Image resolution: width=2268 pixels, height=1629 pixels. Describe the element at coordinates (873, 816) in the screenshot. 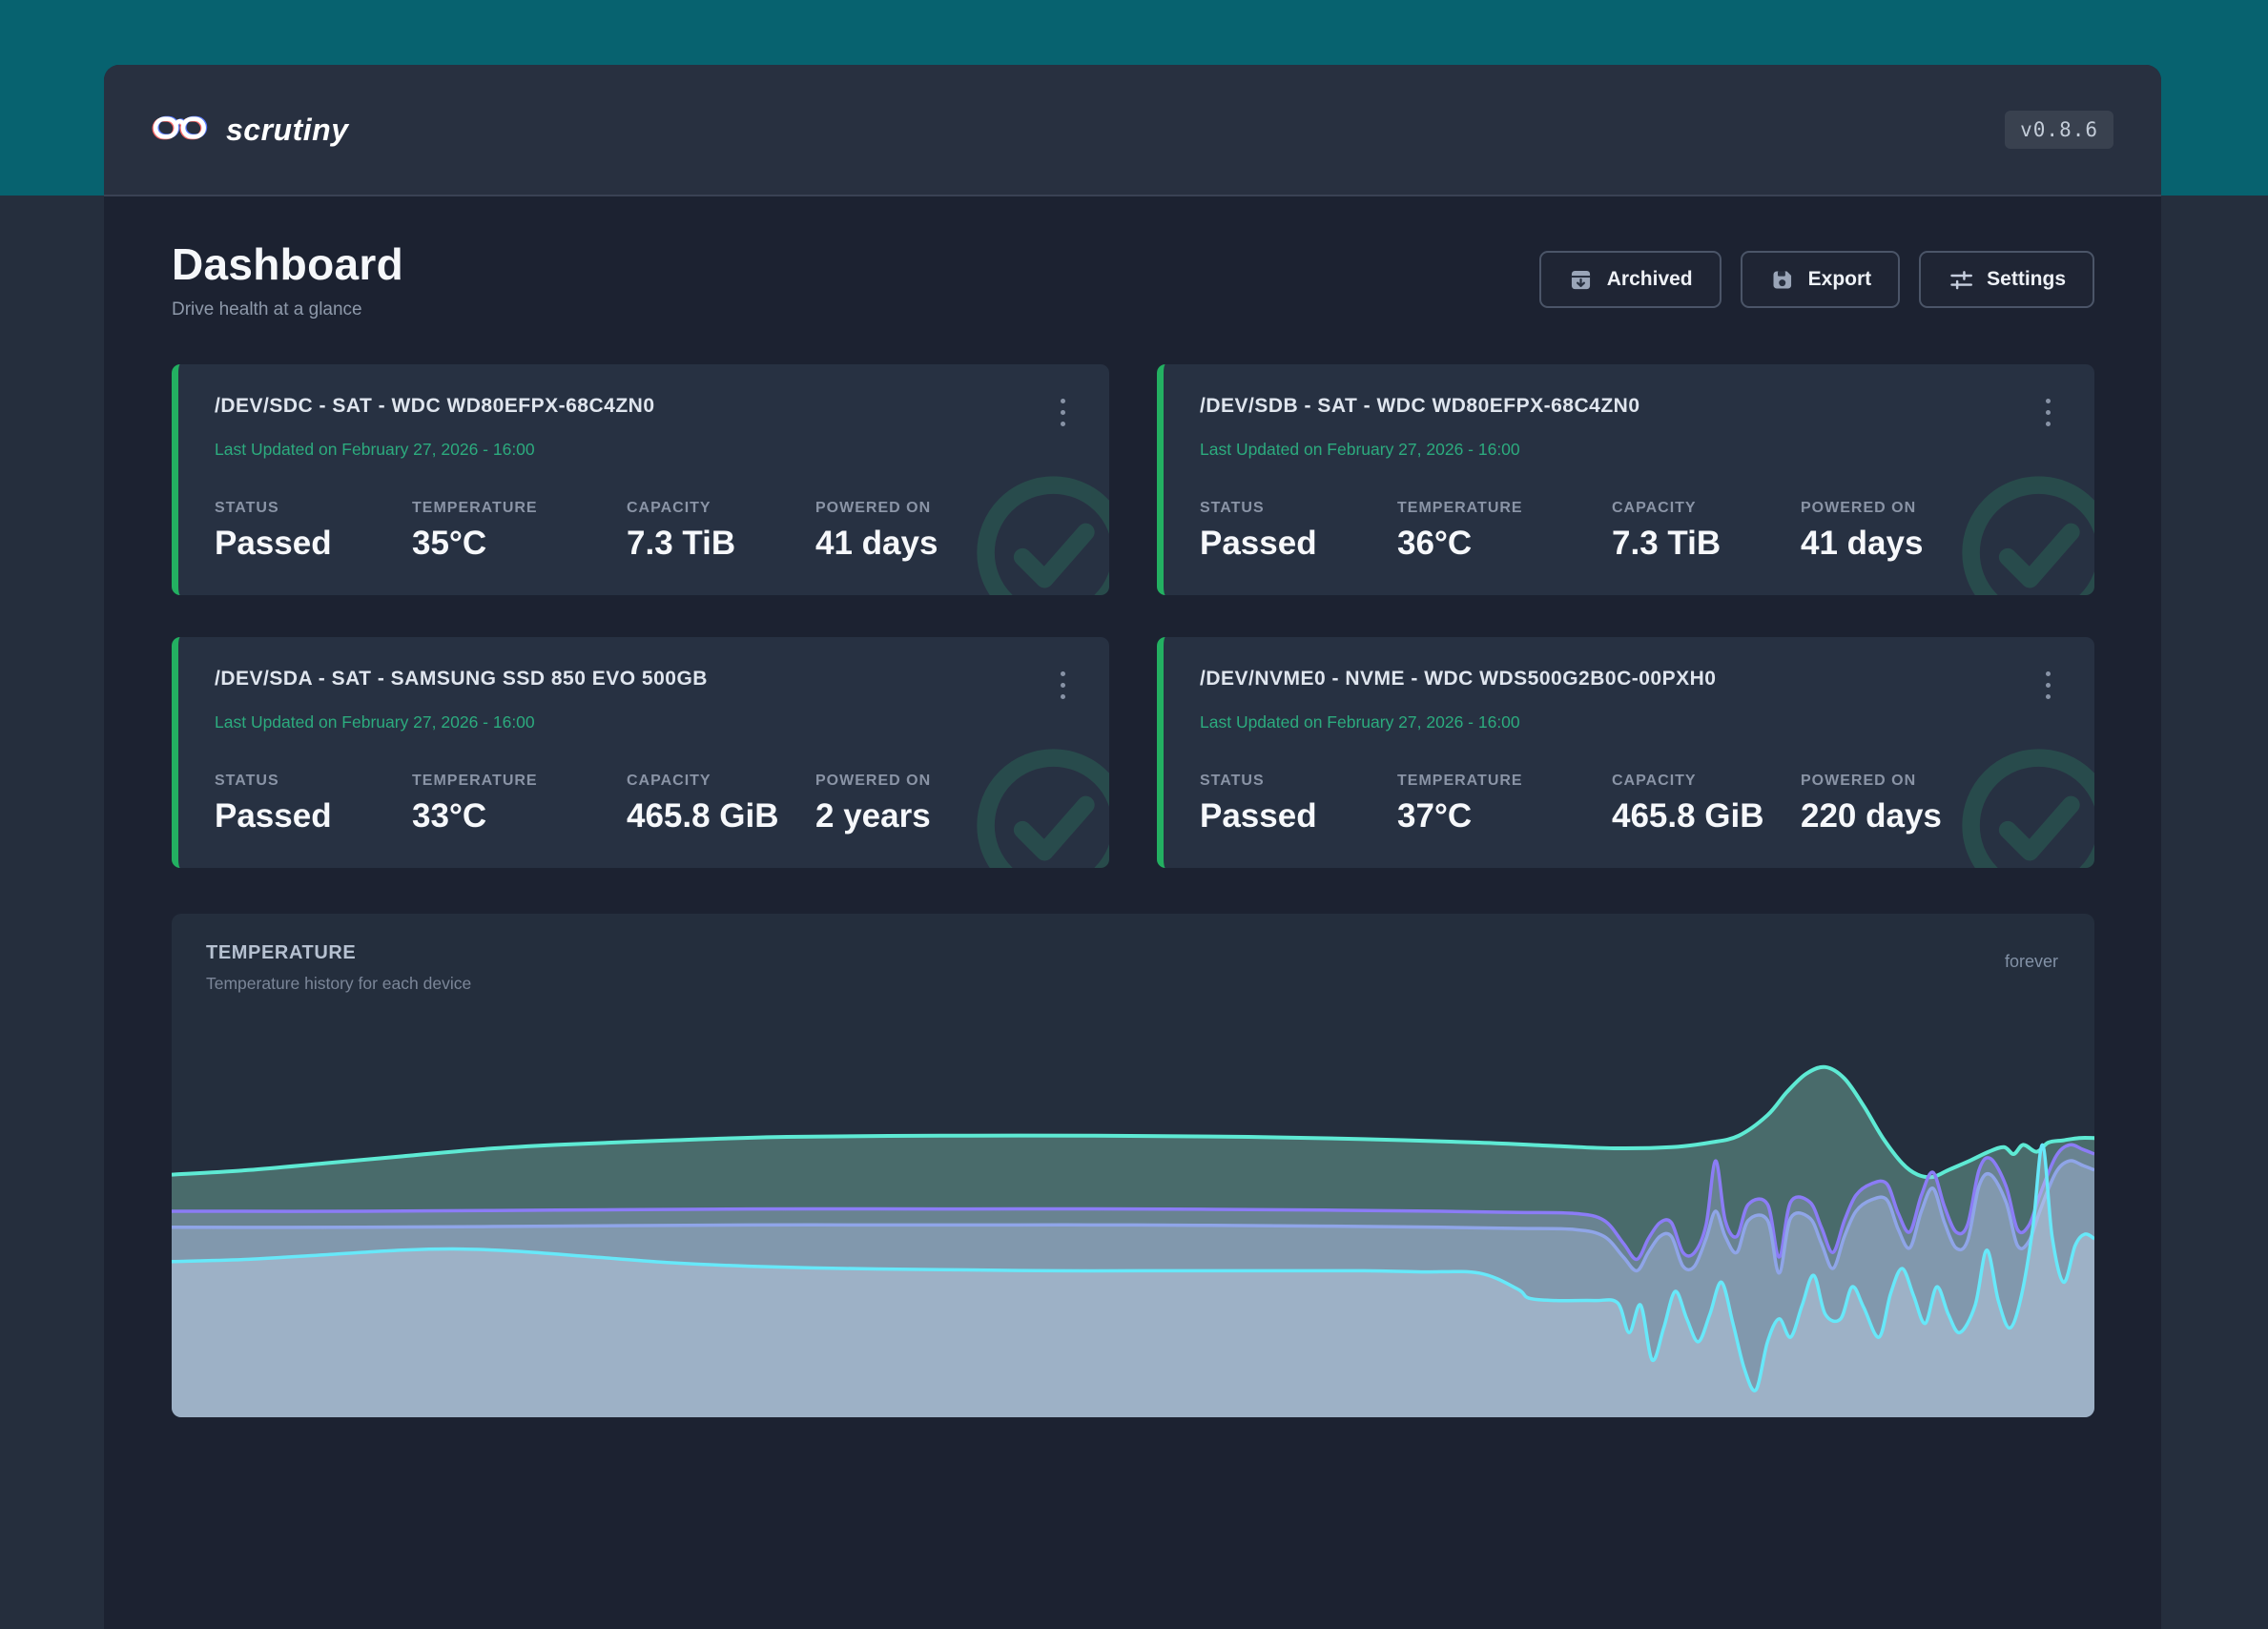

I see `powered-on-value: 2 years` at that location.